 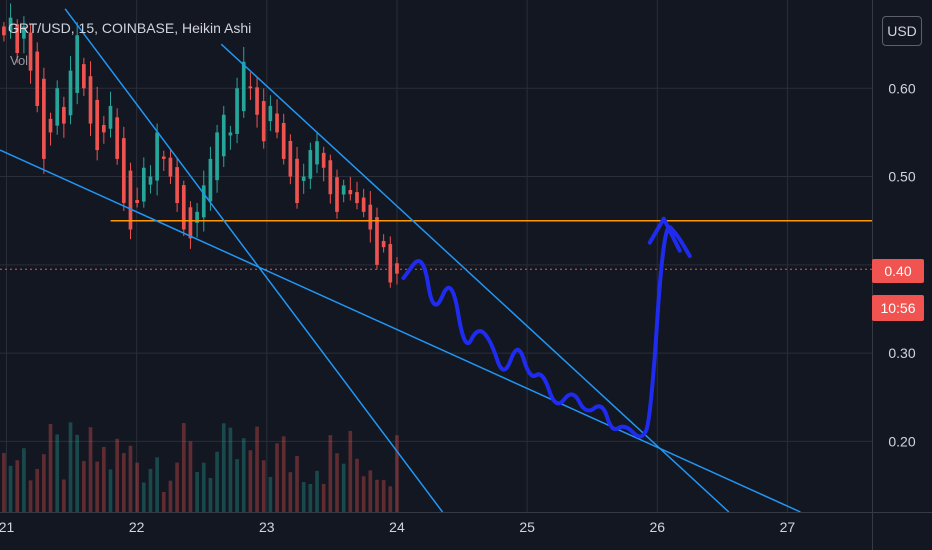 What do you see at coordinates (788, 527) in the screenshot?
I see `x-tick-label: 27` at bounding box center [788, 527].